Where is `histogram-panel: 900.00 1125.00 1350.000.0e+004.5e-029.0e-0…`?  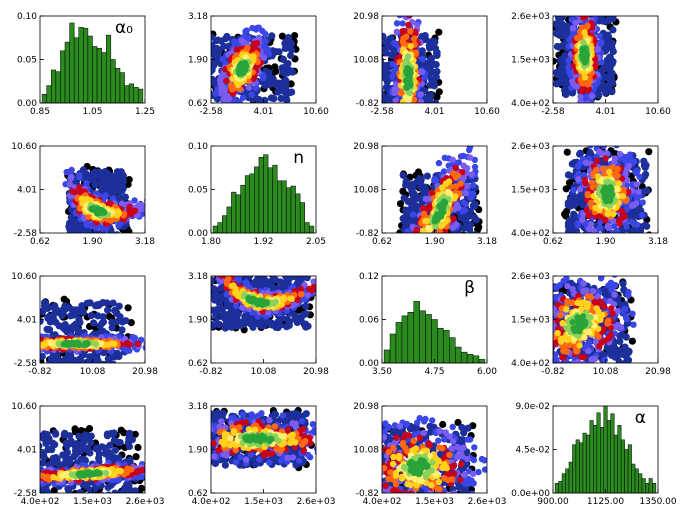
histogram-panel: 900.00 1125.00 1350.000.0e+004.5e-029.0e-0… is located at coordinates (594, 454).